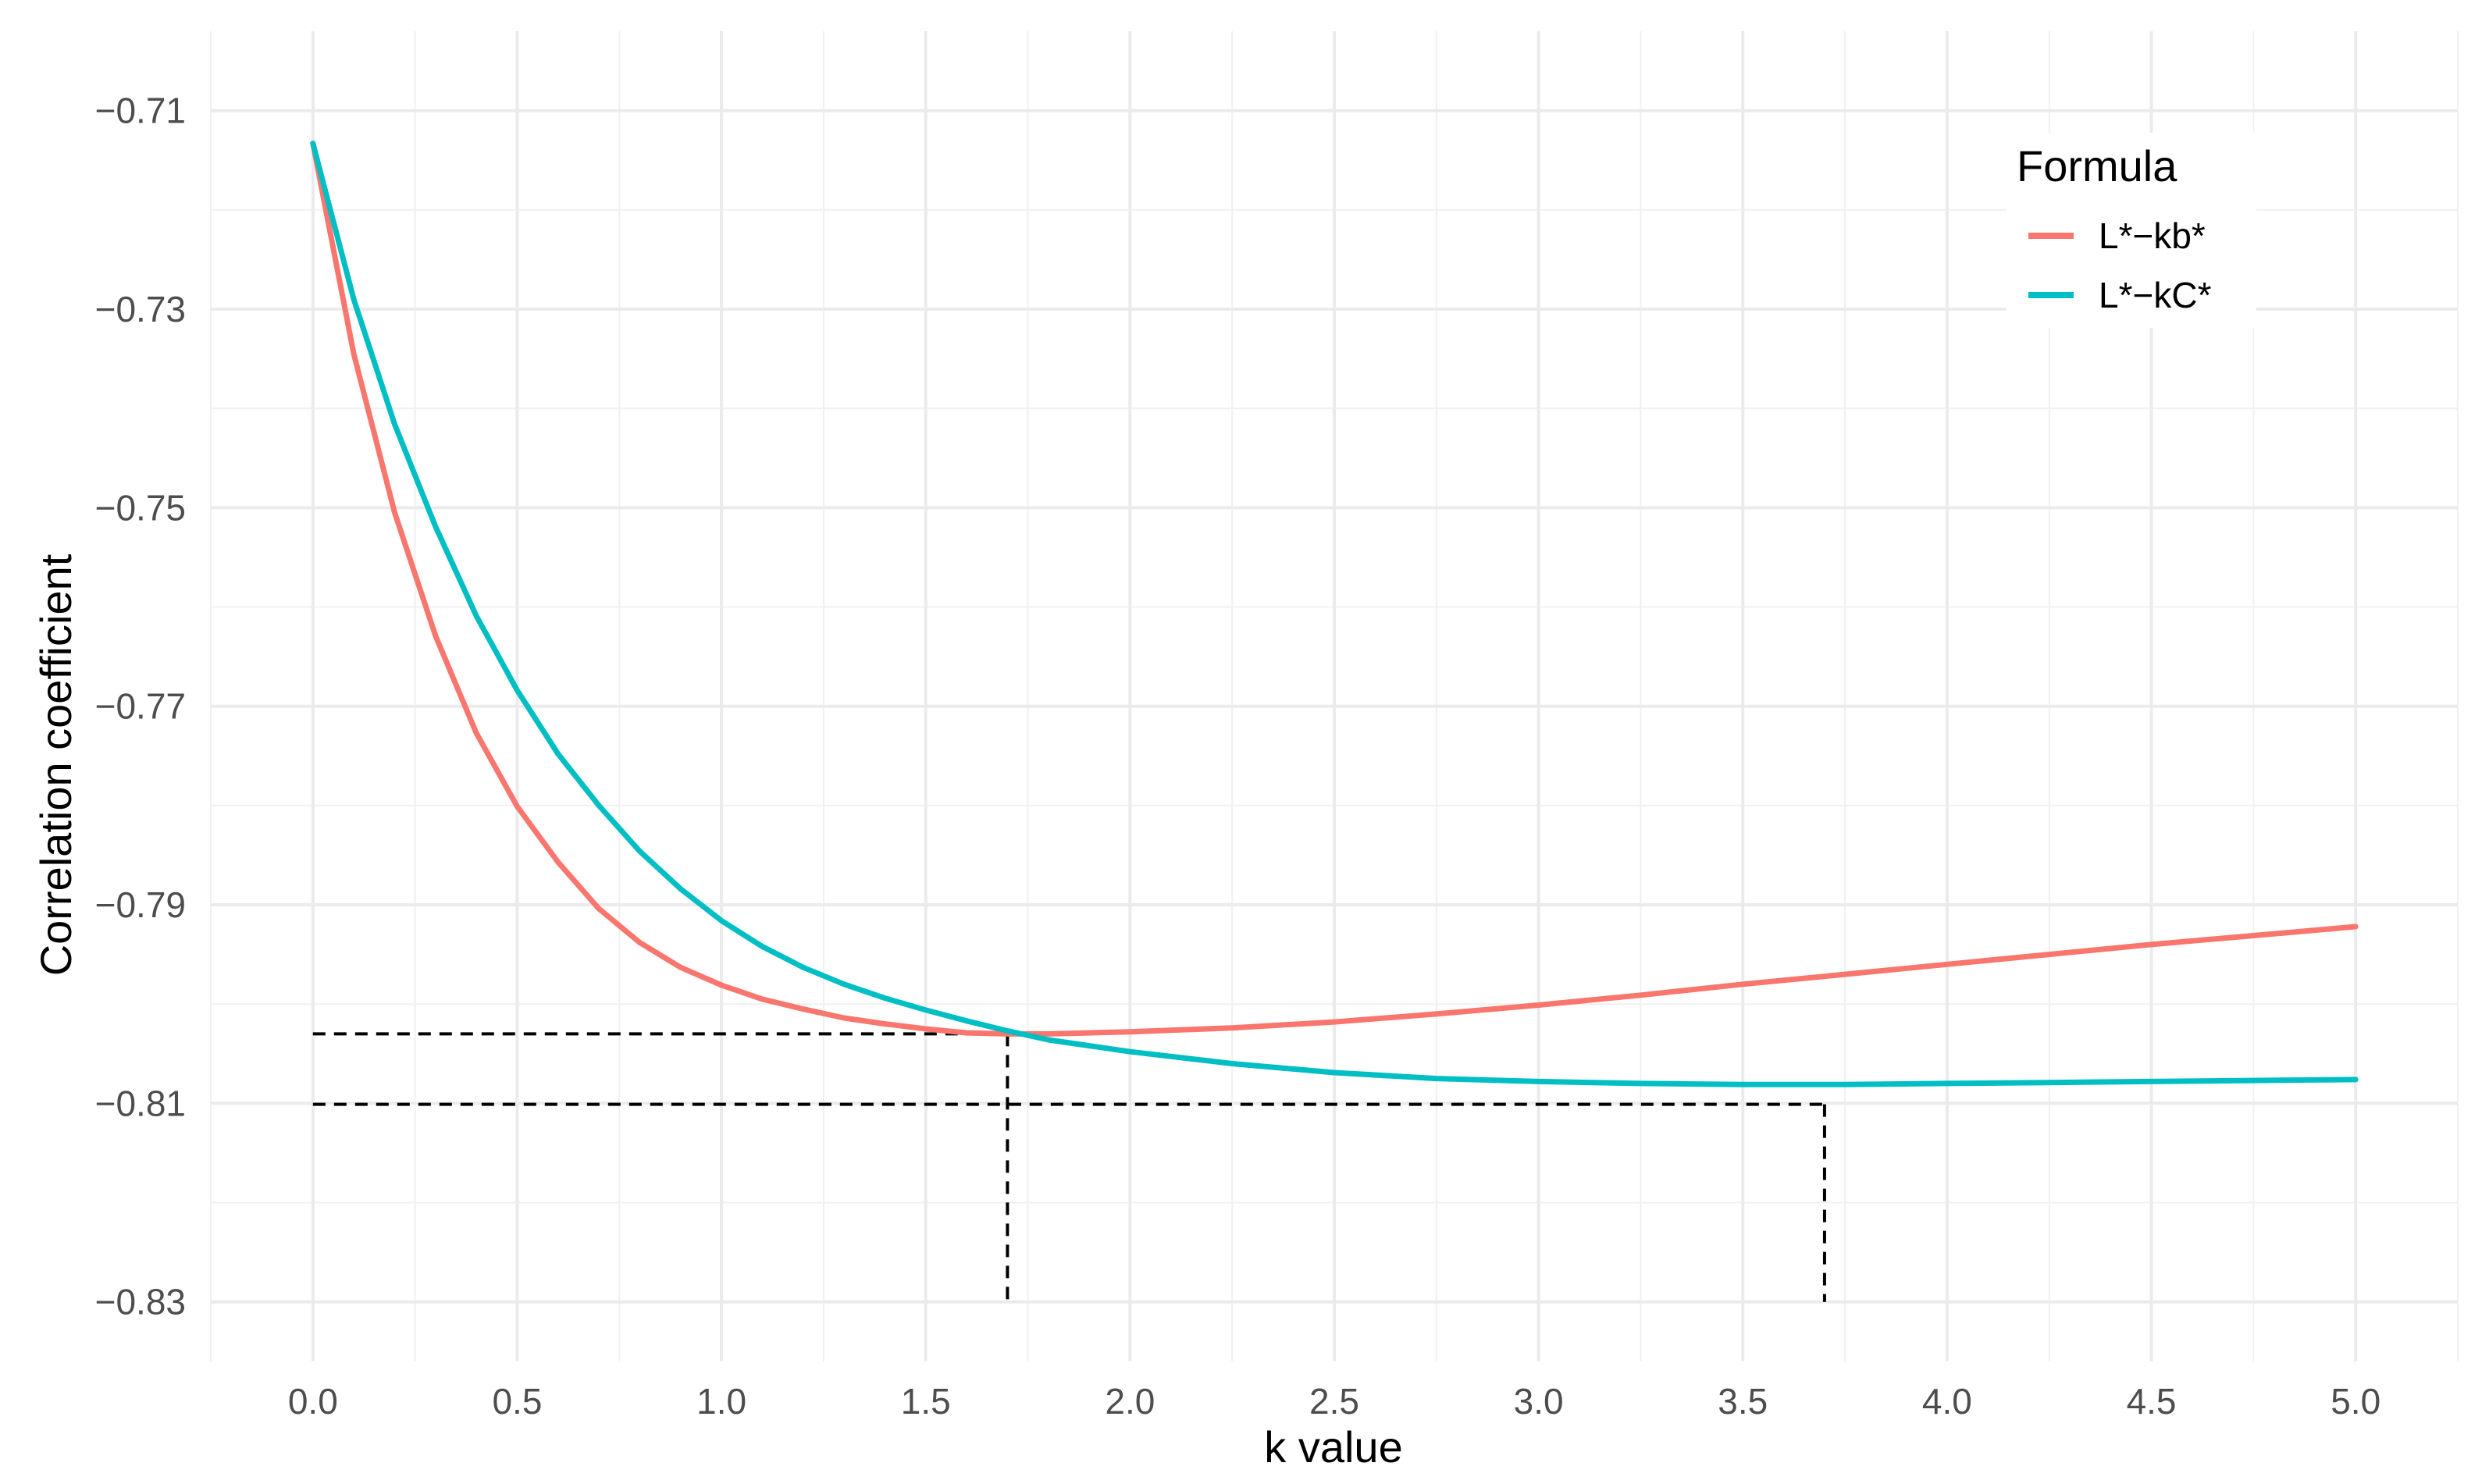 This screenshot has width=2489, height=1484. I want to click on x-tick-label: 1.0, so click(721, 1401).